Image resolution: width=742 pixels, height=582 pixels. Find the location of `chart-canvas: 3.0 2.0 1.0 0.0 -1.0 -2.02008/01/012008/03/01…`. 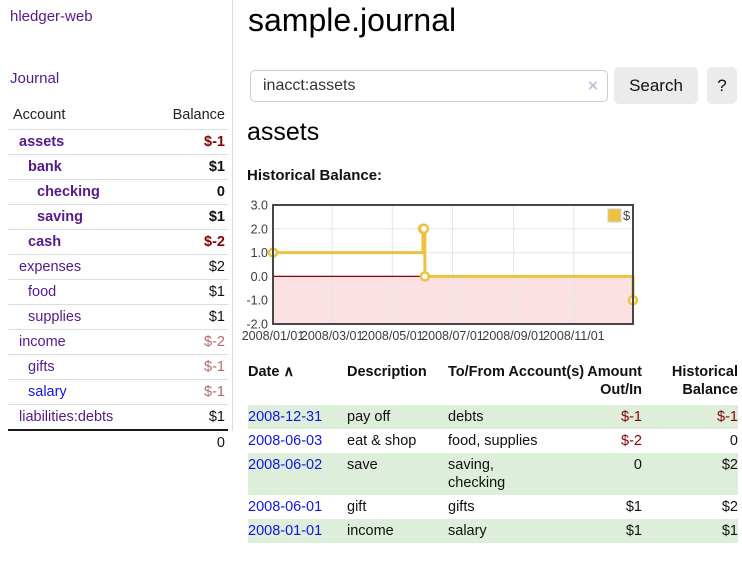

chart-canvas: 3.0 2.0 1.0 0.0 -1.0 -2.02008/01/012008/03/01… is located at coordinates (440, 271).